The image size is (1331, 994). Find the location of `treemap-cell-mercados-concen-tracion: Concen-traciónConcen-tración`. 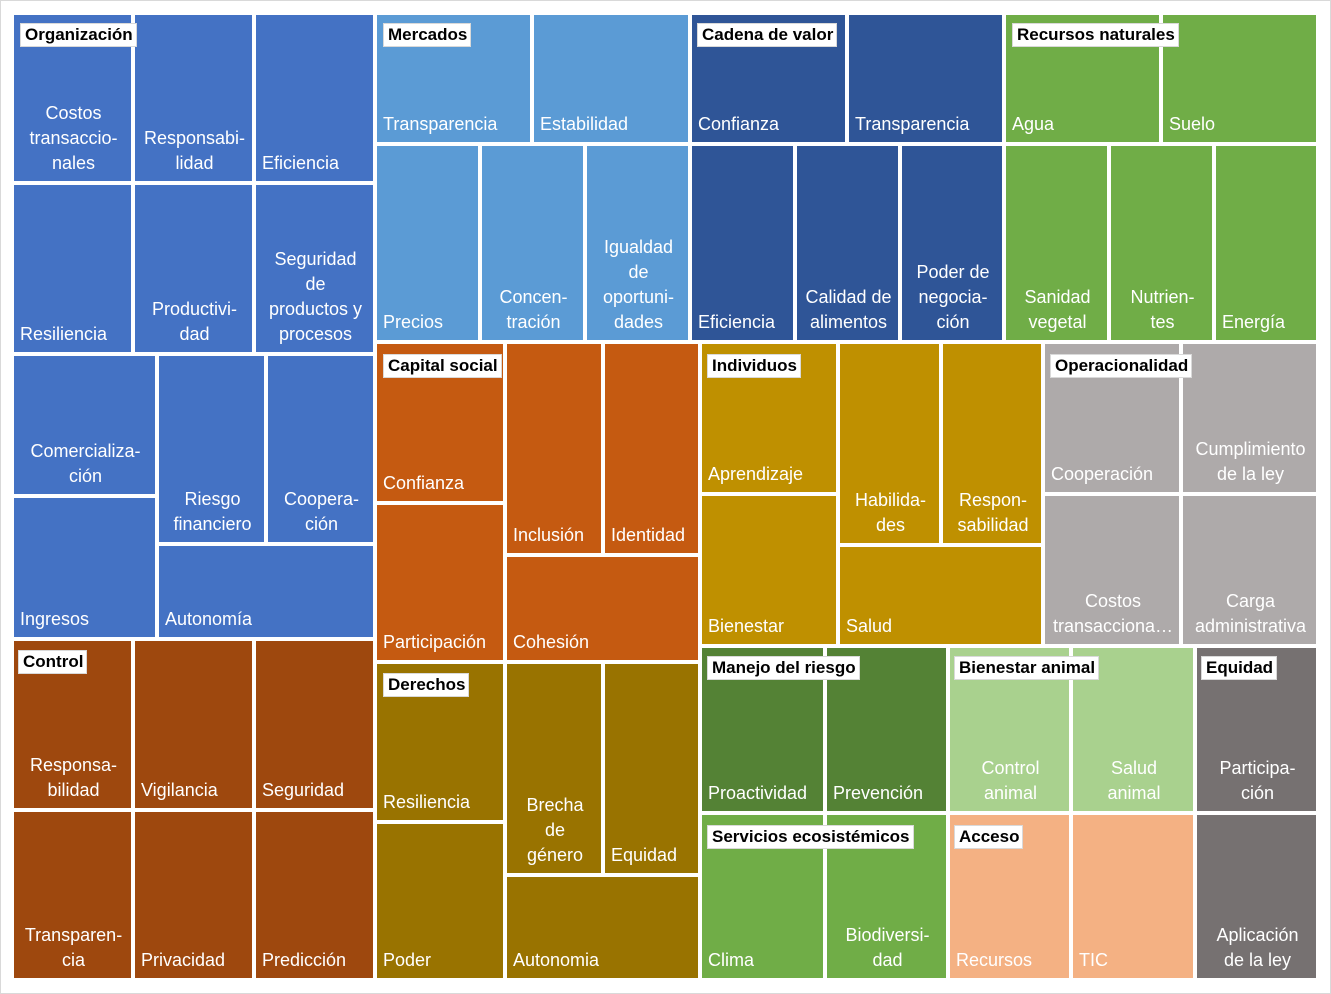

treemap-cell-mercados-concen-tracion: Concen-traciónConcen-tración is located at coordinates (532, 243).